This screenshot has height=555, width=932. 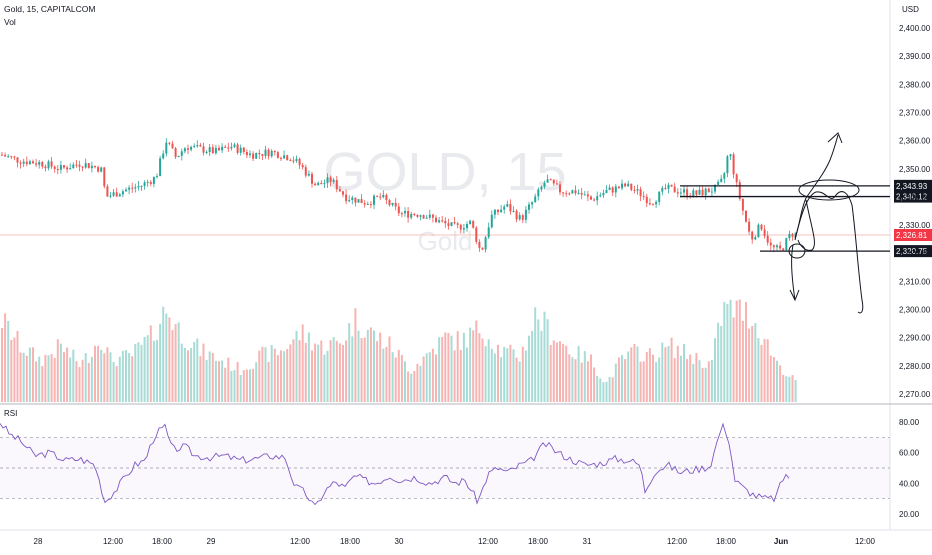 I want to click on drawing-arrow-up, so click(x=816, y=186).